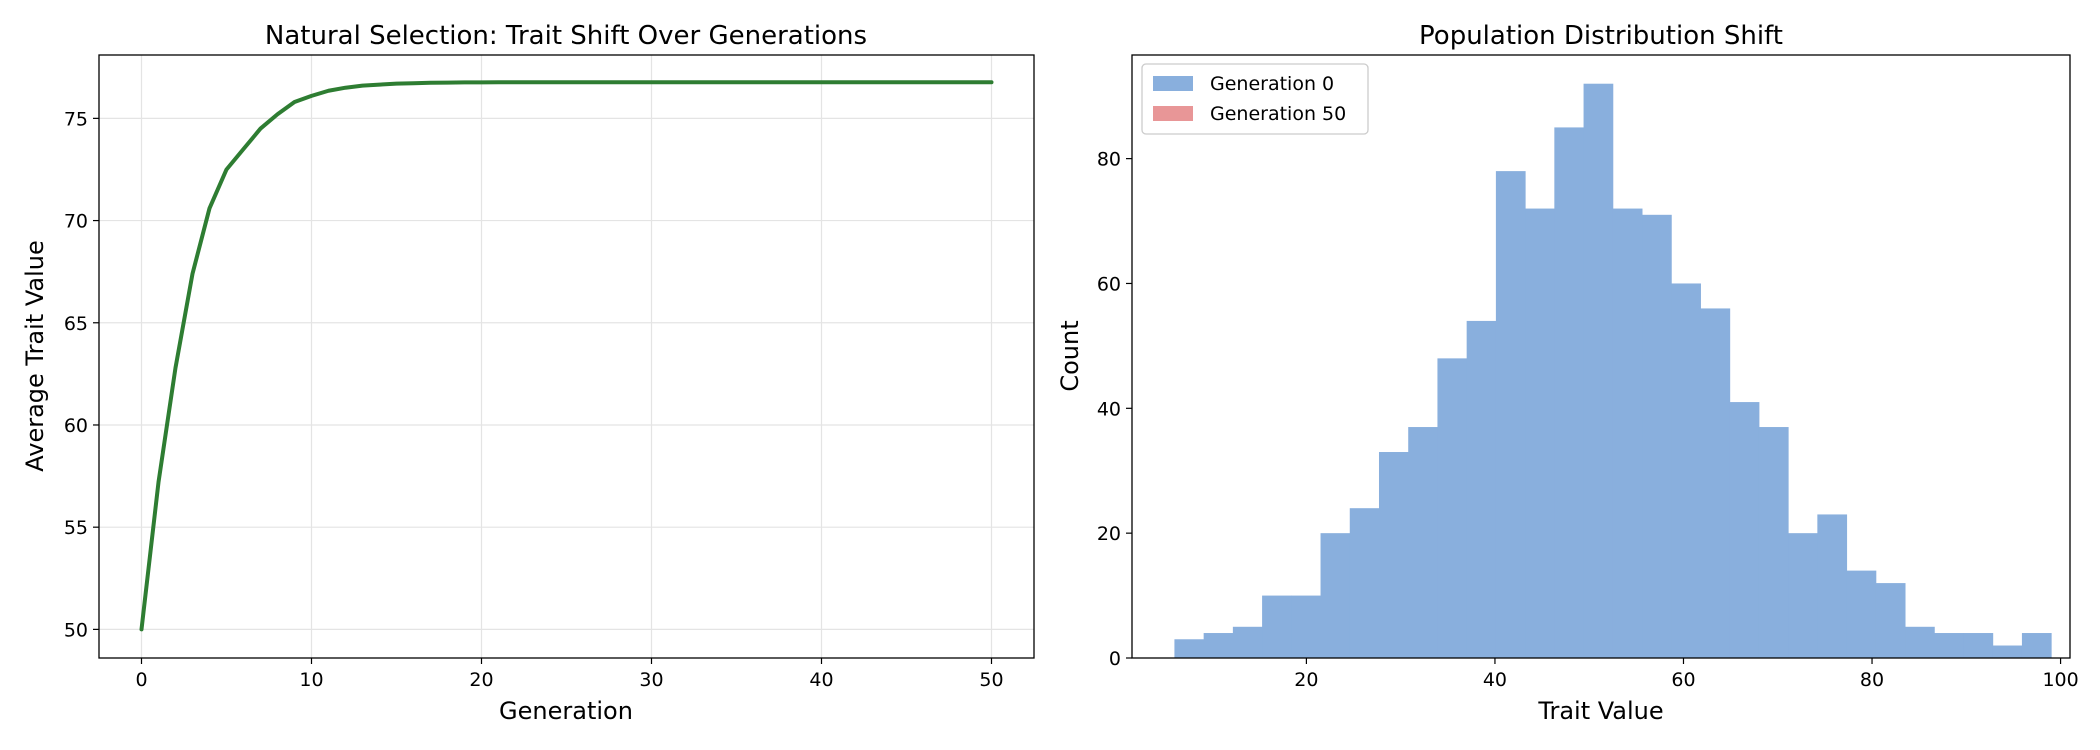 This screenshot has height=750, width=2100. I want to click on x-tick-label: 10, so click(311, 680).